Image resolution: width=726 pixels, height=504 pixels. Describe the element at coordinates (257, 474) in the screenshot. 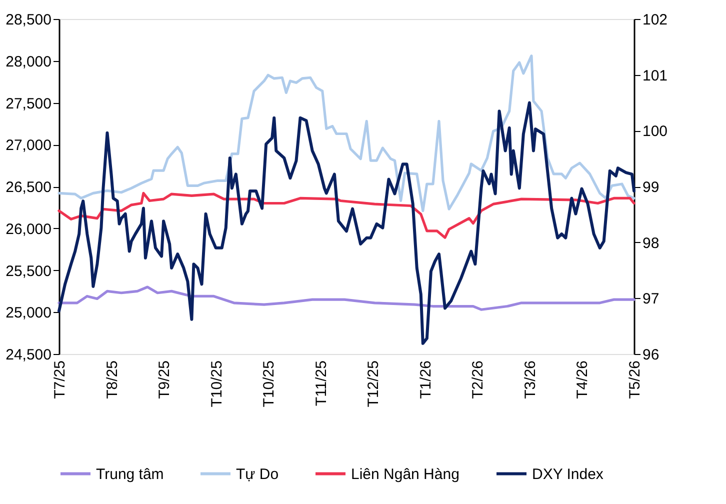

I see `legend-label: Tự Do` at that location.